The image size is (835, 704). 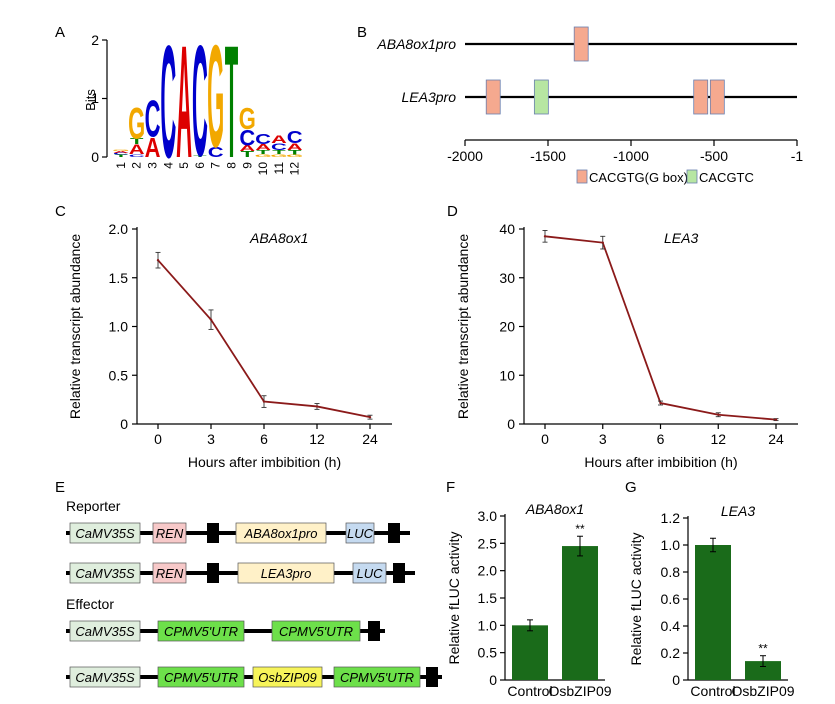 What do you see at coordinates (153, 165) in the screenshot?
I see `logo-position-label: 3` at bounding box center [153, 165].